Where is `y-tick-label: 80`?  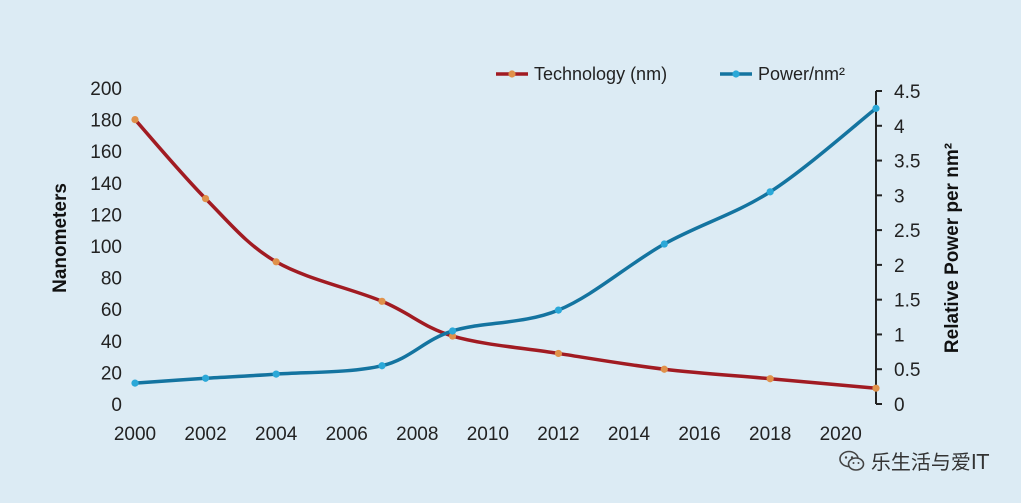 y-tick-label: 80 is located at coordinates (111, 279).